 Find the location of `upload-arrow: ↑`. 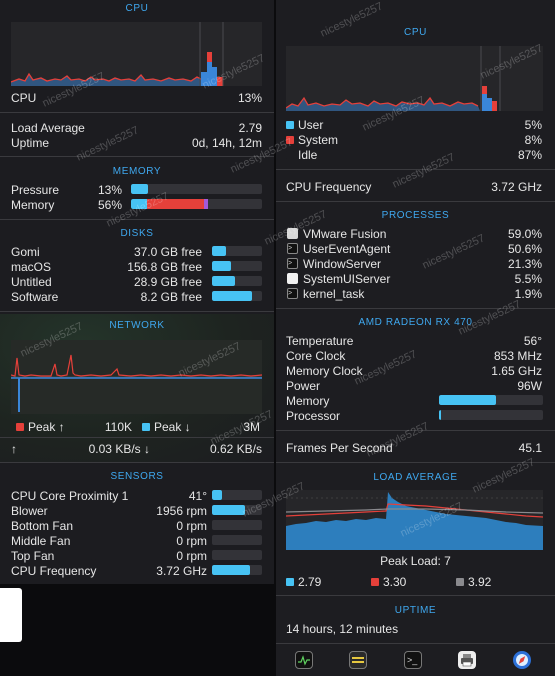

upload-arrow: ↑ is located at coordinates (14, 449).